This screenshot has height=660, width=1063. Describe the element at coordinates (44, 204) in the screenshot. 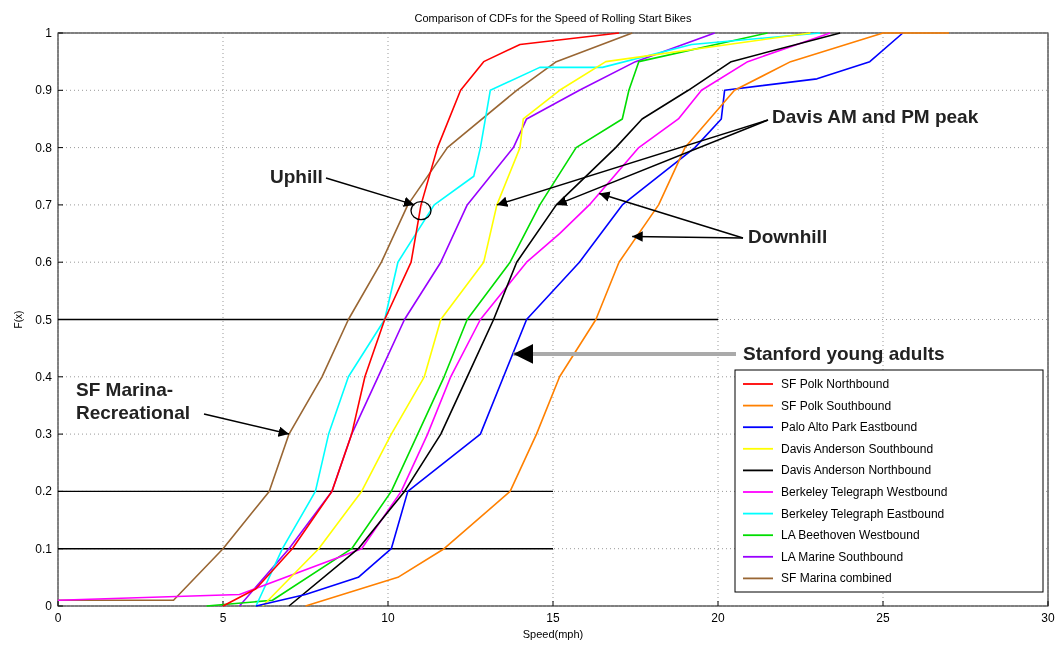

I see `y-tick-label: 0.7` at that location.